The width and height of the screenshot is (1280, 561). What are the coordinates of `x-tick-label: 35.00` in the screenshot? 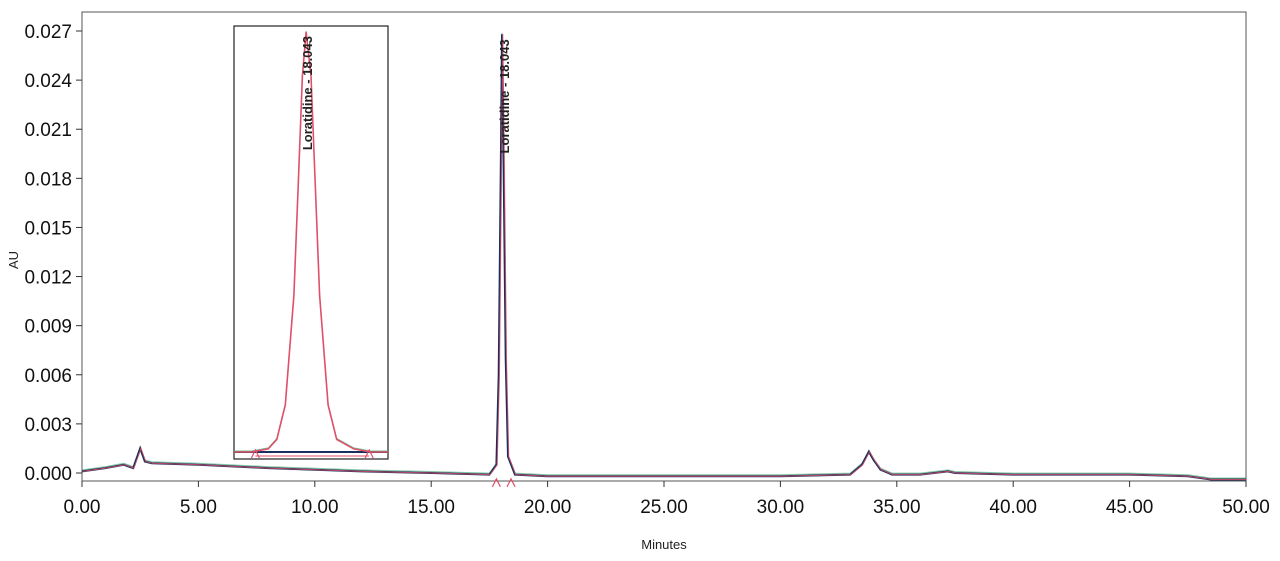 It's located at (897, 507).